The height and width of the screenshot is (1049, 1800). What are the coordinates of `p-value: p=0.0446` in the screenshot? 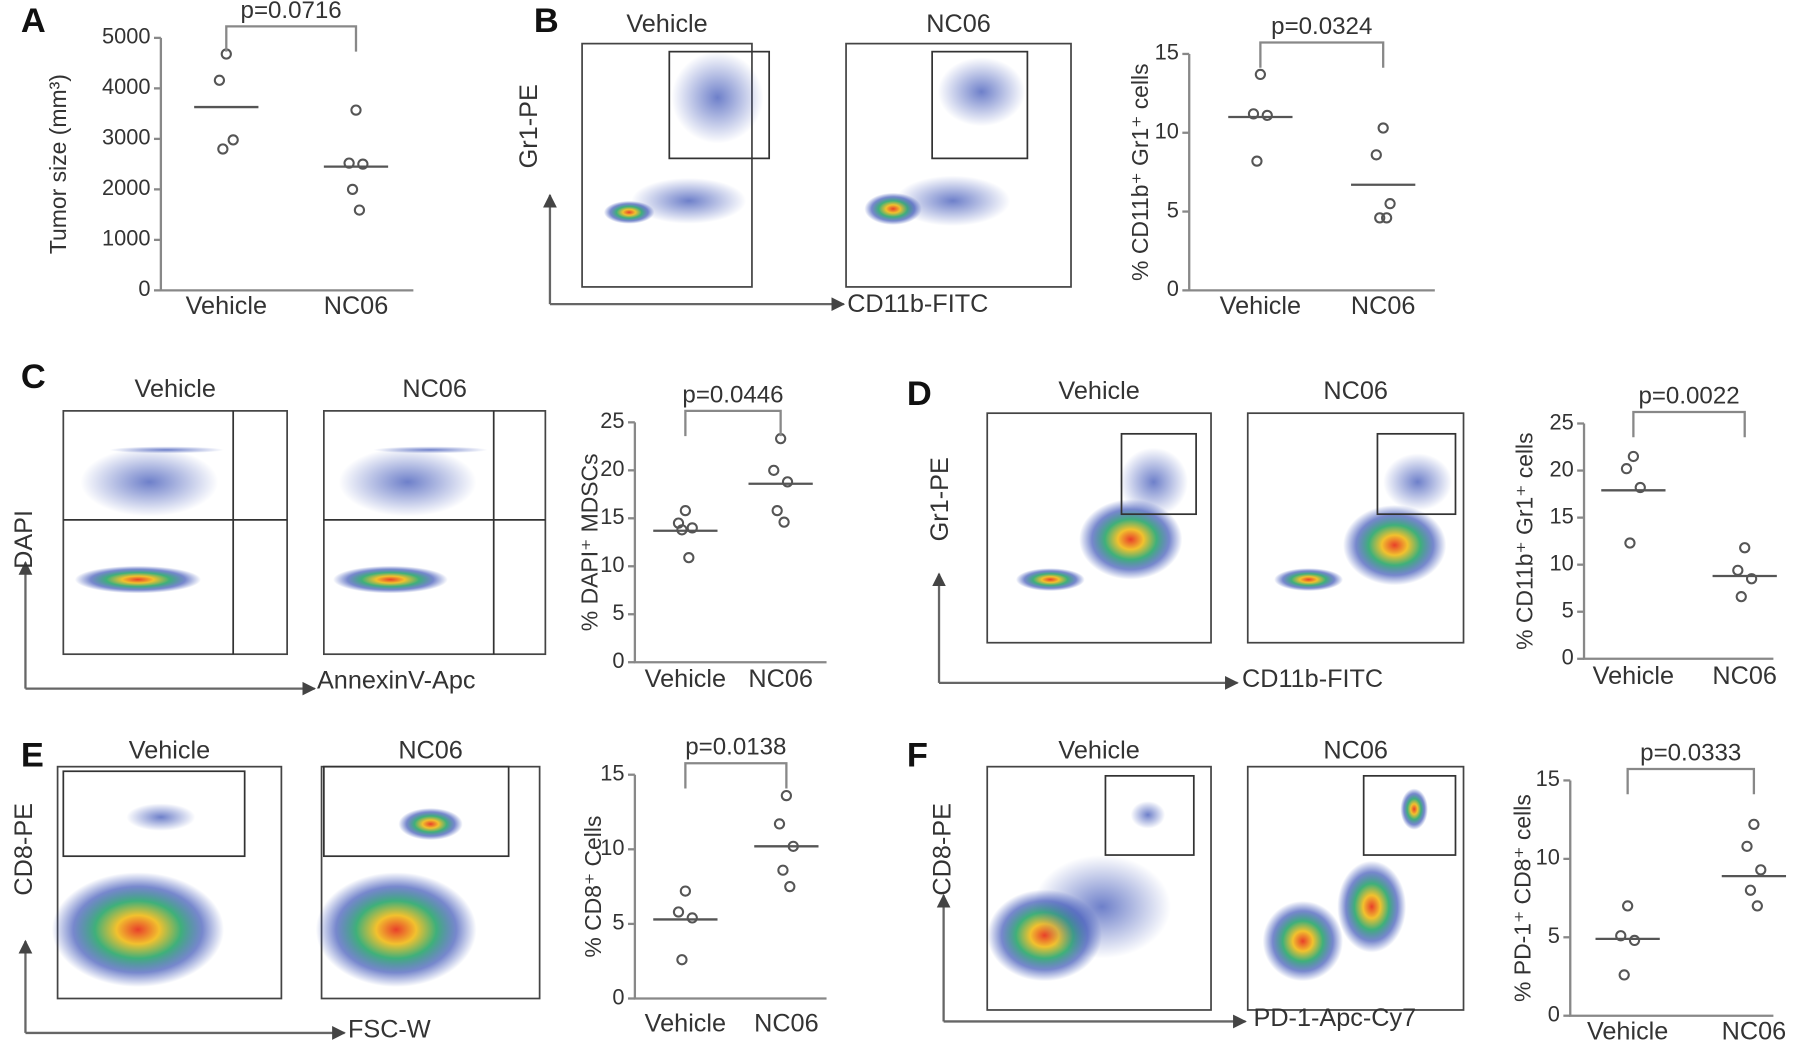 It's located at (732, 394).